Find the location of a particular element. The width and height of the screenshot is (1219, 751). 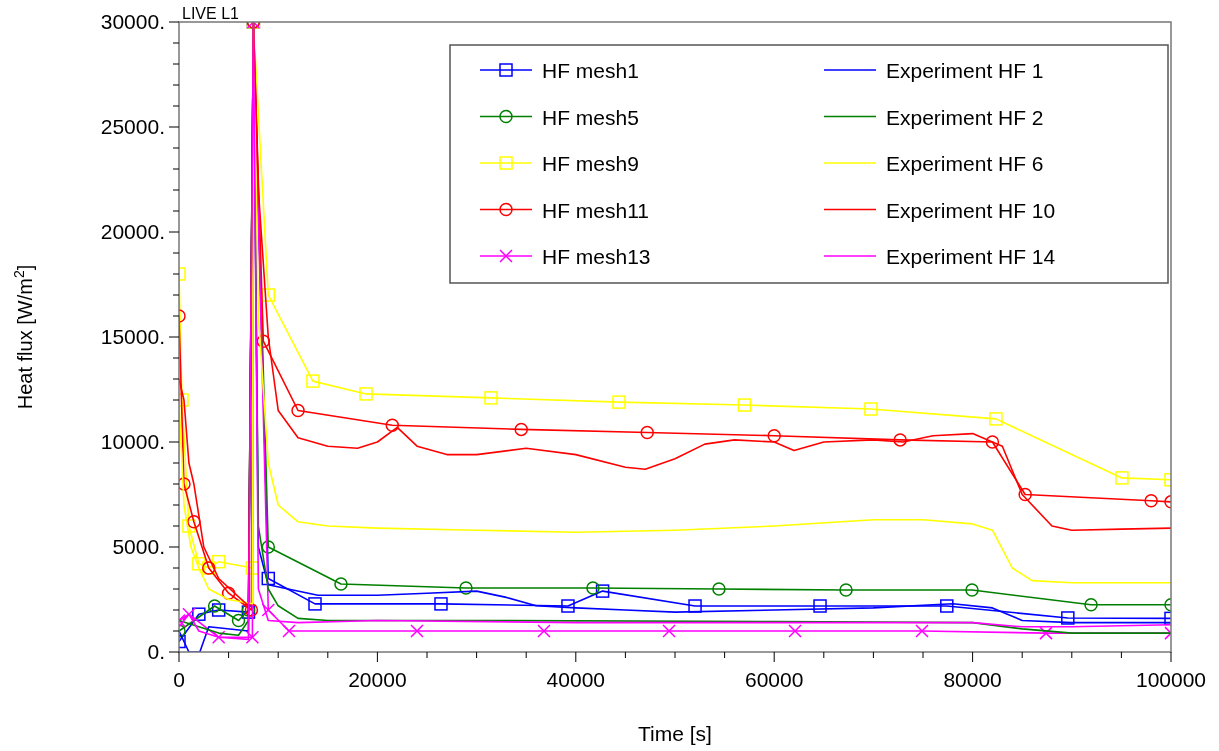

x-tick-label: 80000 is located at coordinates (972, 679).